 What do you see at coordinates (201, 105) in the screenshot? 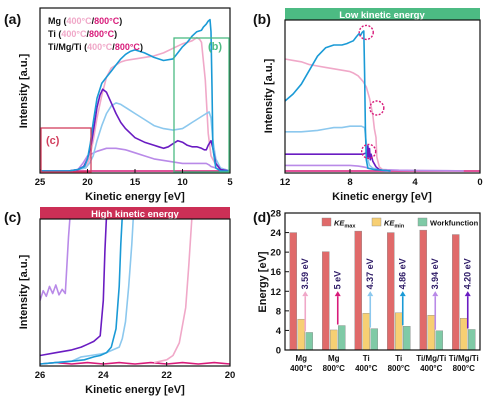
I see `inset-box-b` at bounding box center [201, 105].